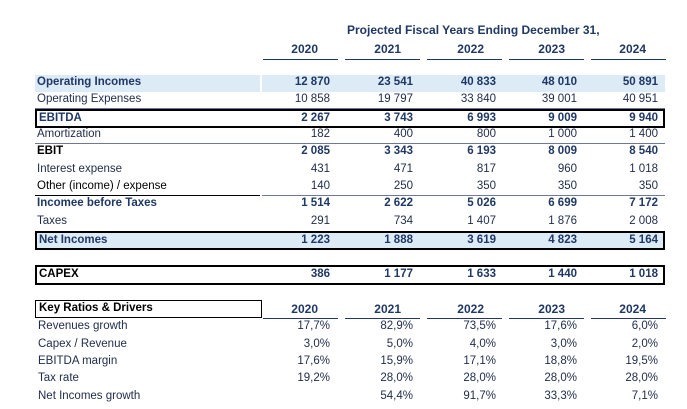 This screenshot has width=687, height=409. I want to click on cell-2023: 960, so click(567, 169).